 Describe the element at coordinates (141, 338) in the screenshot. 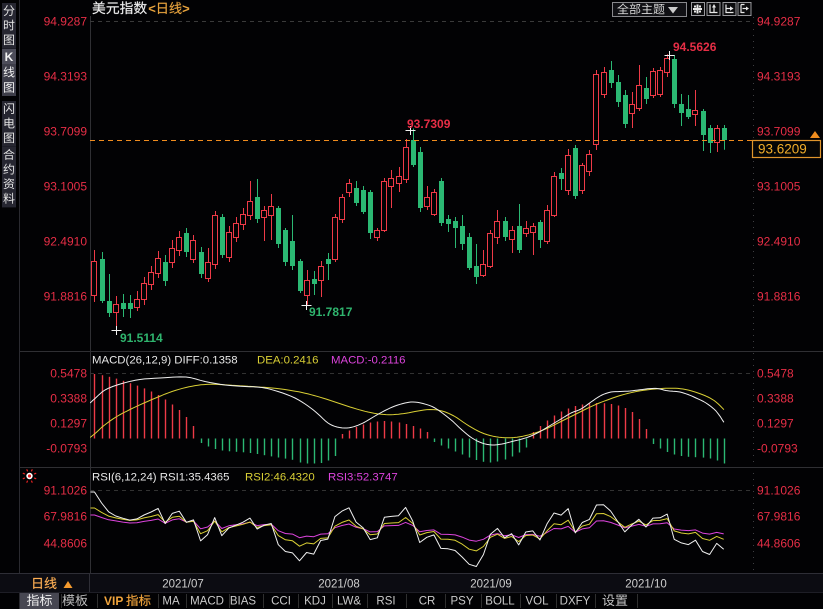

I see `svg-text: 91.5114` at that location.